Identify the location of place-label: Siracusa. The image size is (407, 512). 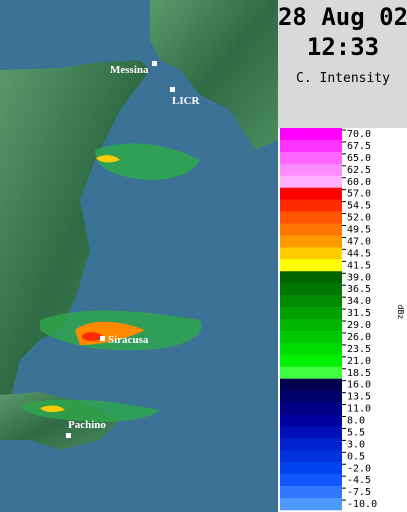
(128, 340).